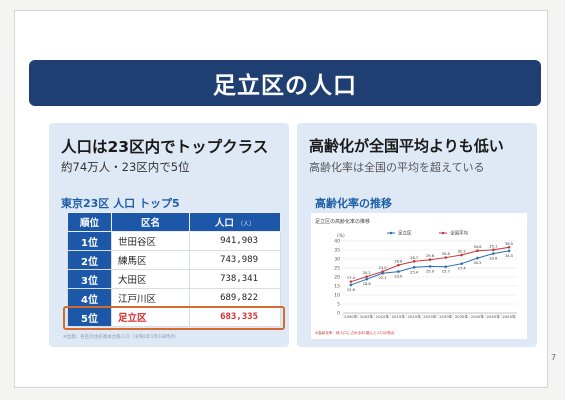  I want to click on ward-name-cell: 江戸川区, so click(150, 298).